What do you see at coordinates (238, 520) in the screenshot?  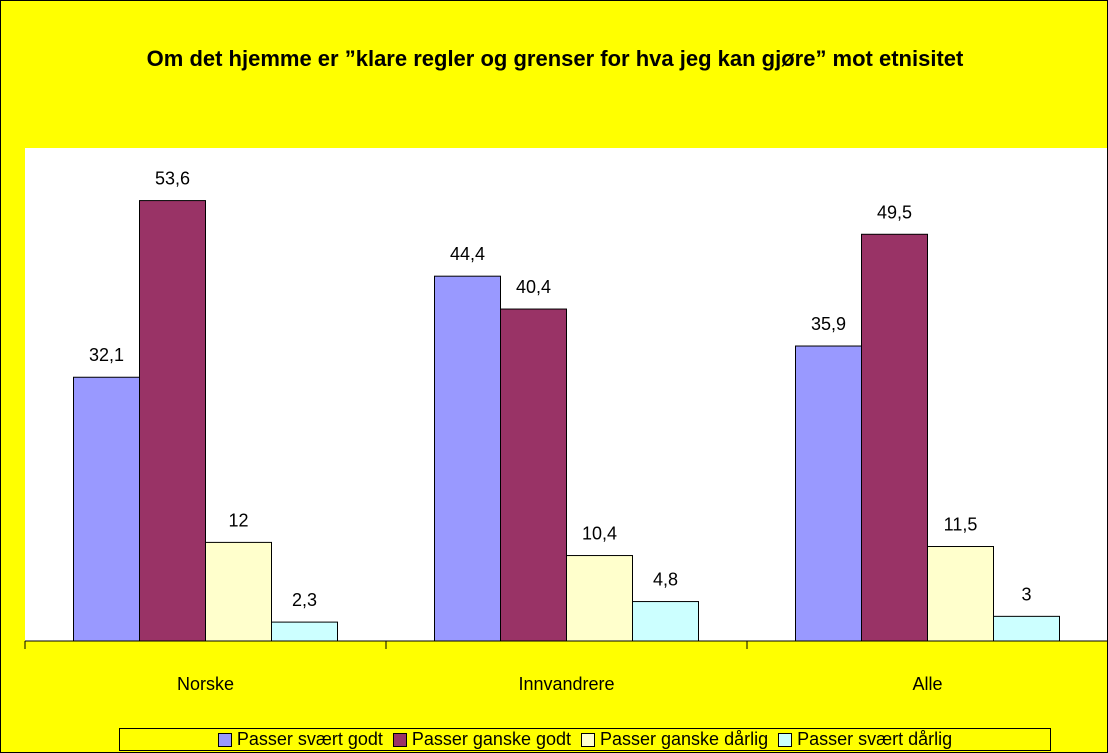 I see `data-label: 12` at bounding box center [238, 520].